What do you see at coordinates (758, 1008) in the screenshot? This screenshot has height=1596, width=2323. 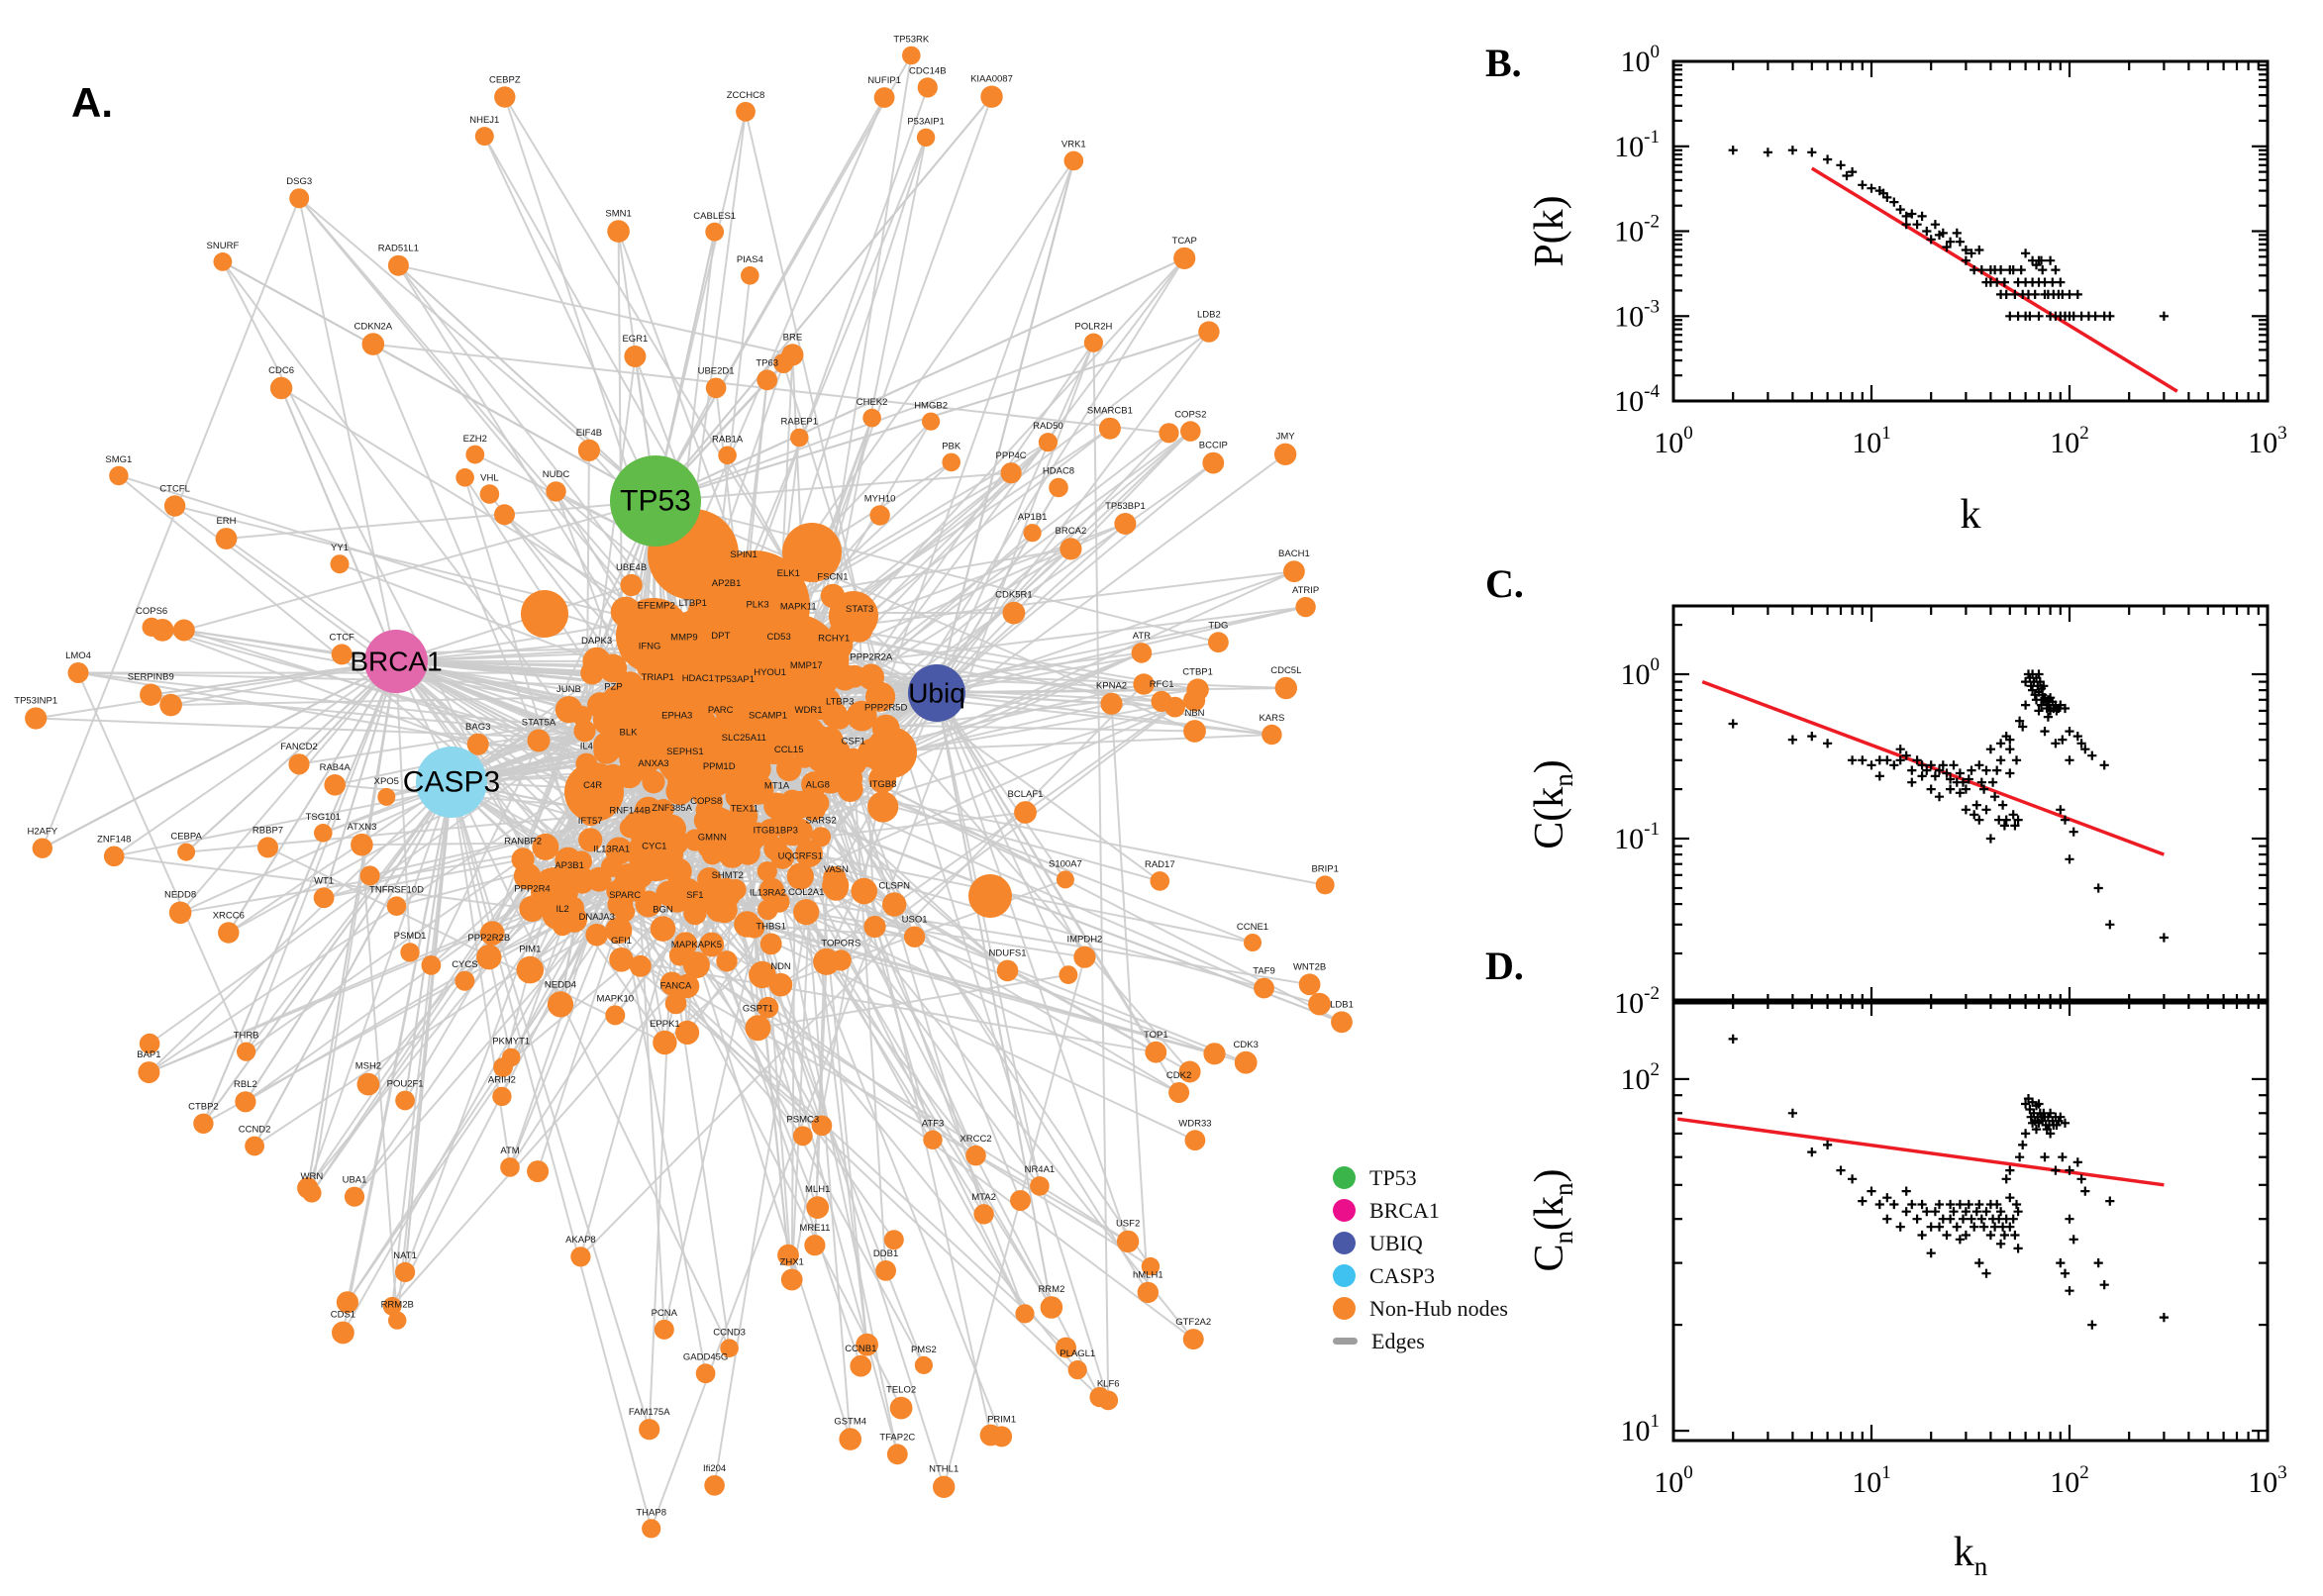 I see `gene-label: GSPT1` at bounding box center [758, 1008].